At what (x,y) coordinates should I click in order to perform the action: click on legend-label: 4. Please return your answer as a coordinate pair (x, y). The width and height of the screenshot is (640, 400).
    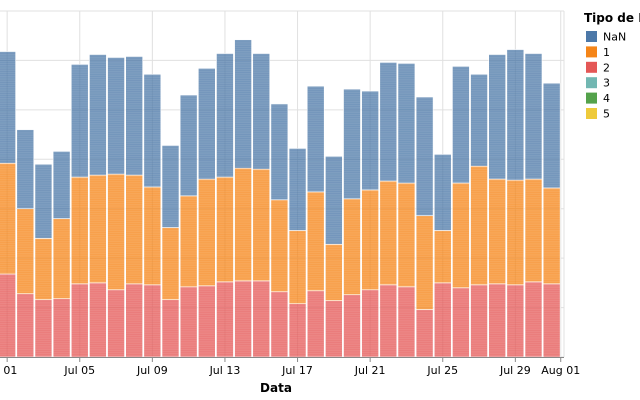
    Looking at the image, I should click on (606, 98).